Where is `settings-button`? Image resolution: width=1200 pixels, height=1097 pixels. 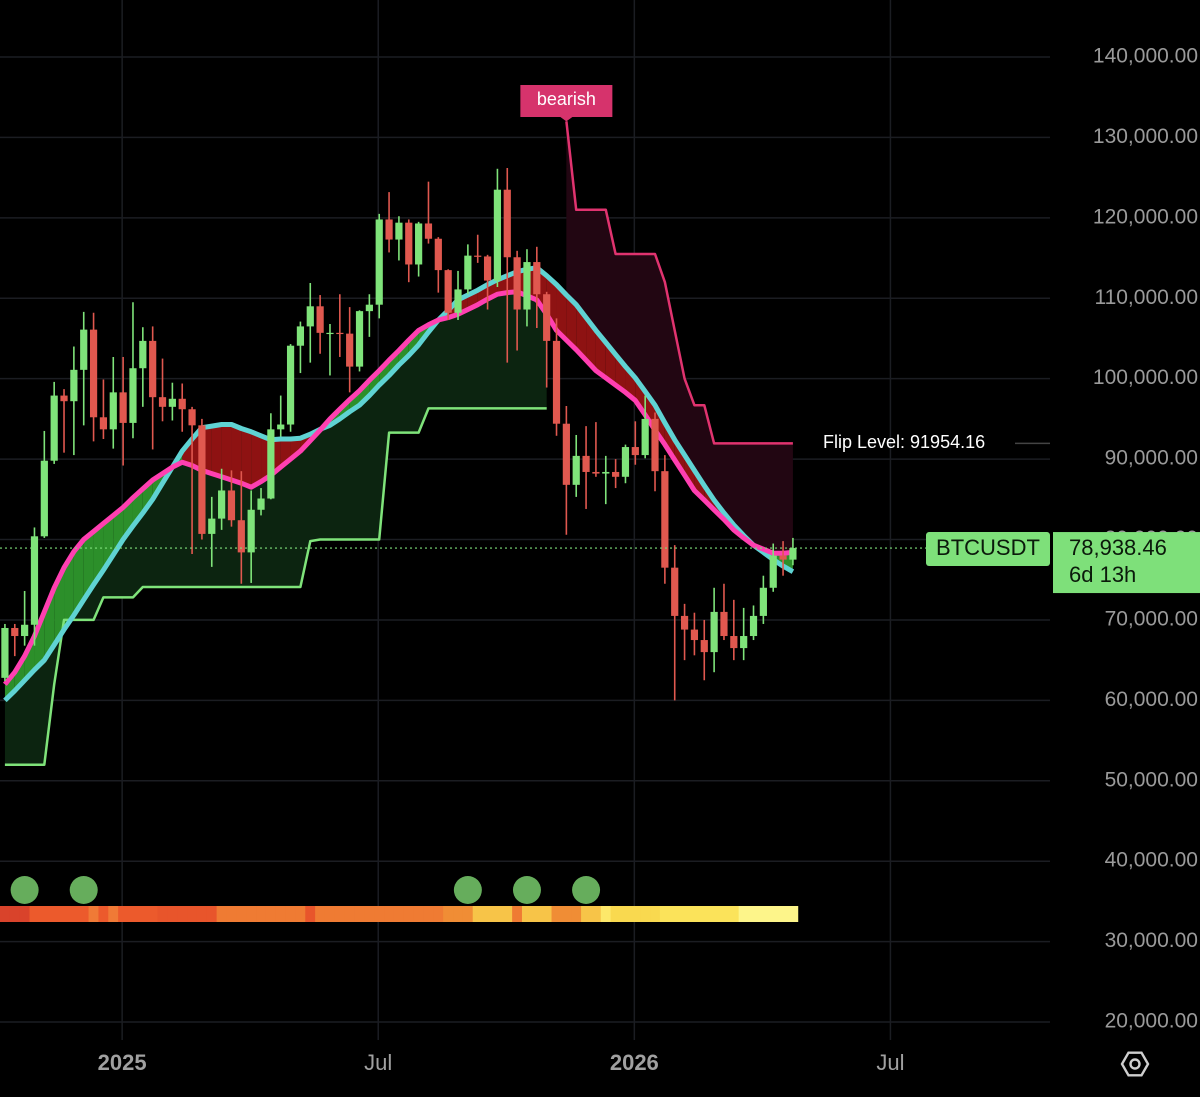 settings-button is located at coordinates (1135, 1064).